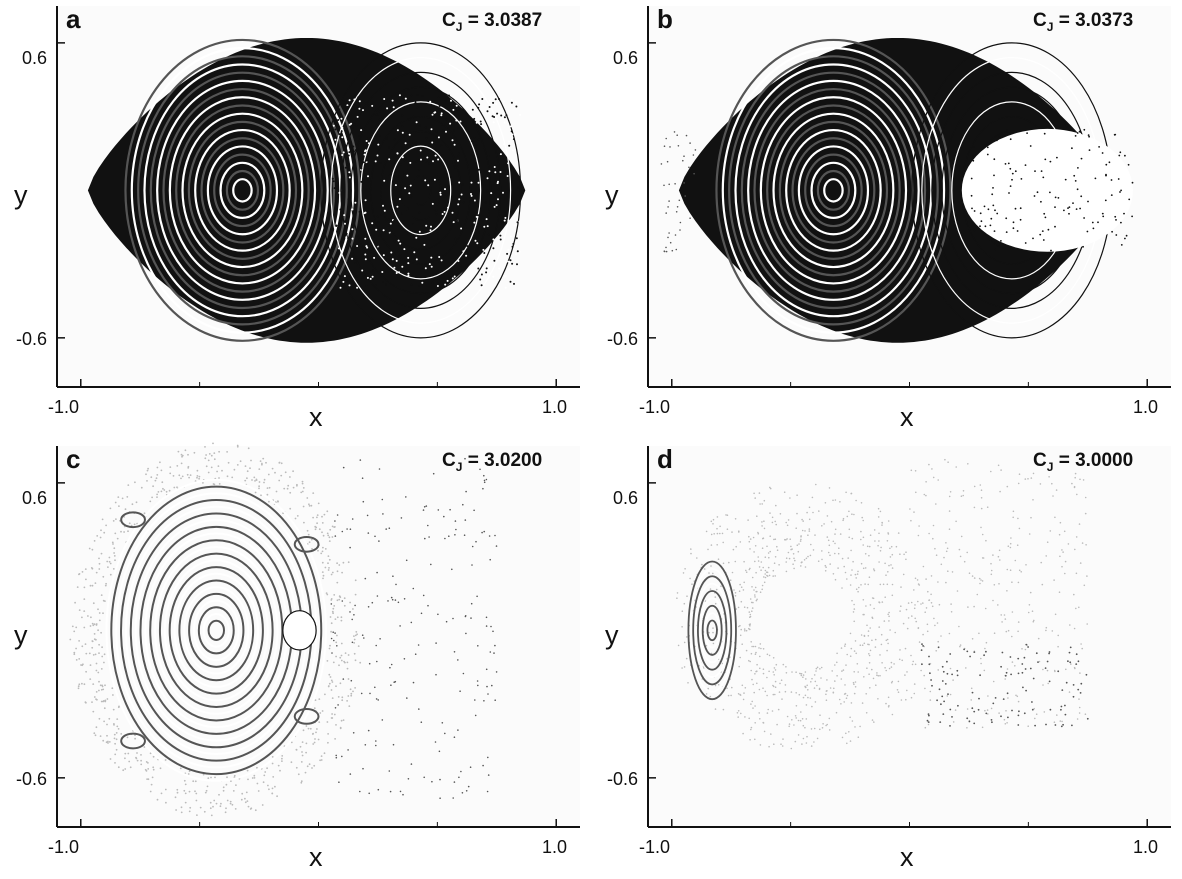 The width and height of the screenshot is (1182, 879). Describe the element at coordinates (492, 462) in the screenshot. I see `jacobi-constant-c: CJ = 3.0200` at that location.